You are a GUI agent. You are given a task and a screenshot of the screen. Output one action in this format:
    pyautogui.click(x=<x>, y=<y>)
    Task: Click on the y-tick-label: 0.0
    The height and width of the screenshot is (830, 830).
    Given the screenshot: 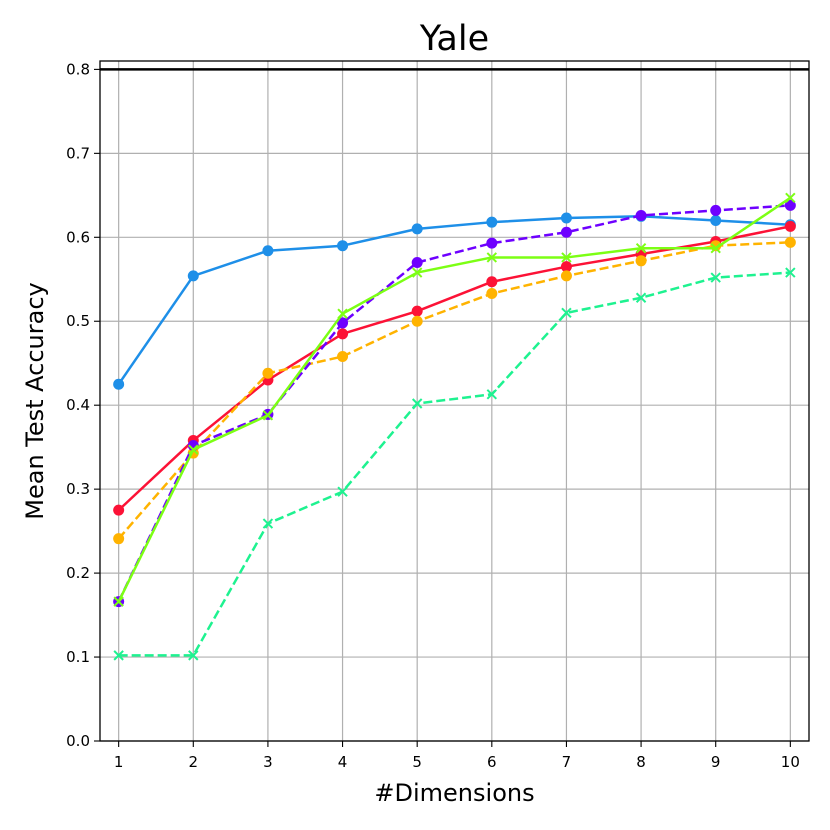 What is the action you would take?
    pyautogui.click(x=78, y=741)
    